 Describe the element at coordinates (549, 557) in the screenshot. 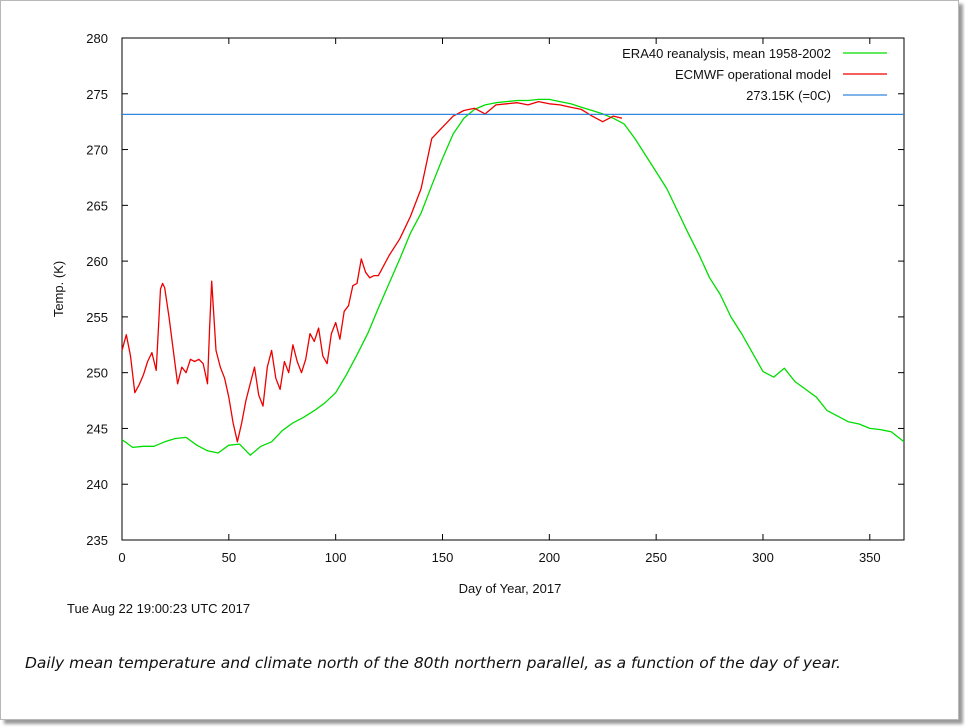

I see `x-tick-label: 200` at that location.